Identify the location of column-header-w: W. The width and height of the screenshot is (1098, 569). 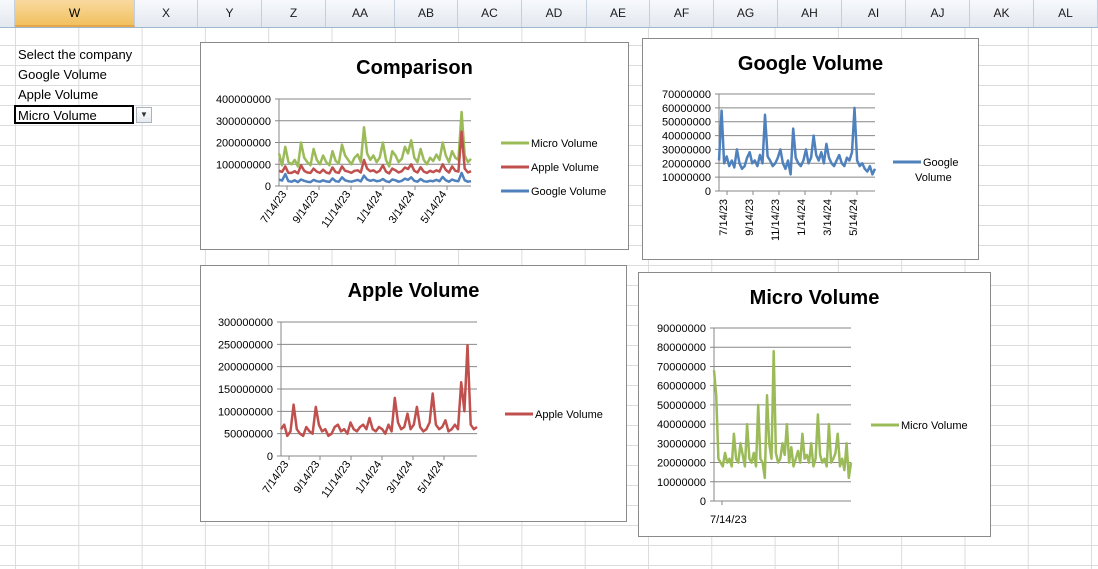
(75, 13).